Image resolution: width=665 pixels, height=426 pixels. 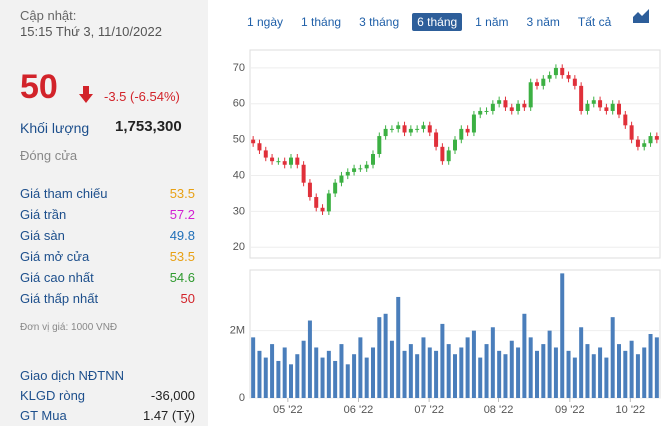 What do you see at coordinates (499, 410) in the screenshot?
I see `x-tick-label: 08 '22` at bounding box center [499, 410].